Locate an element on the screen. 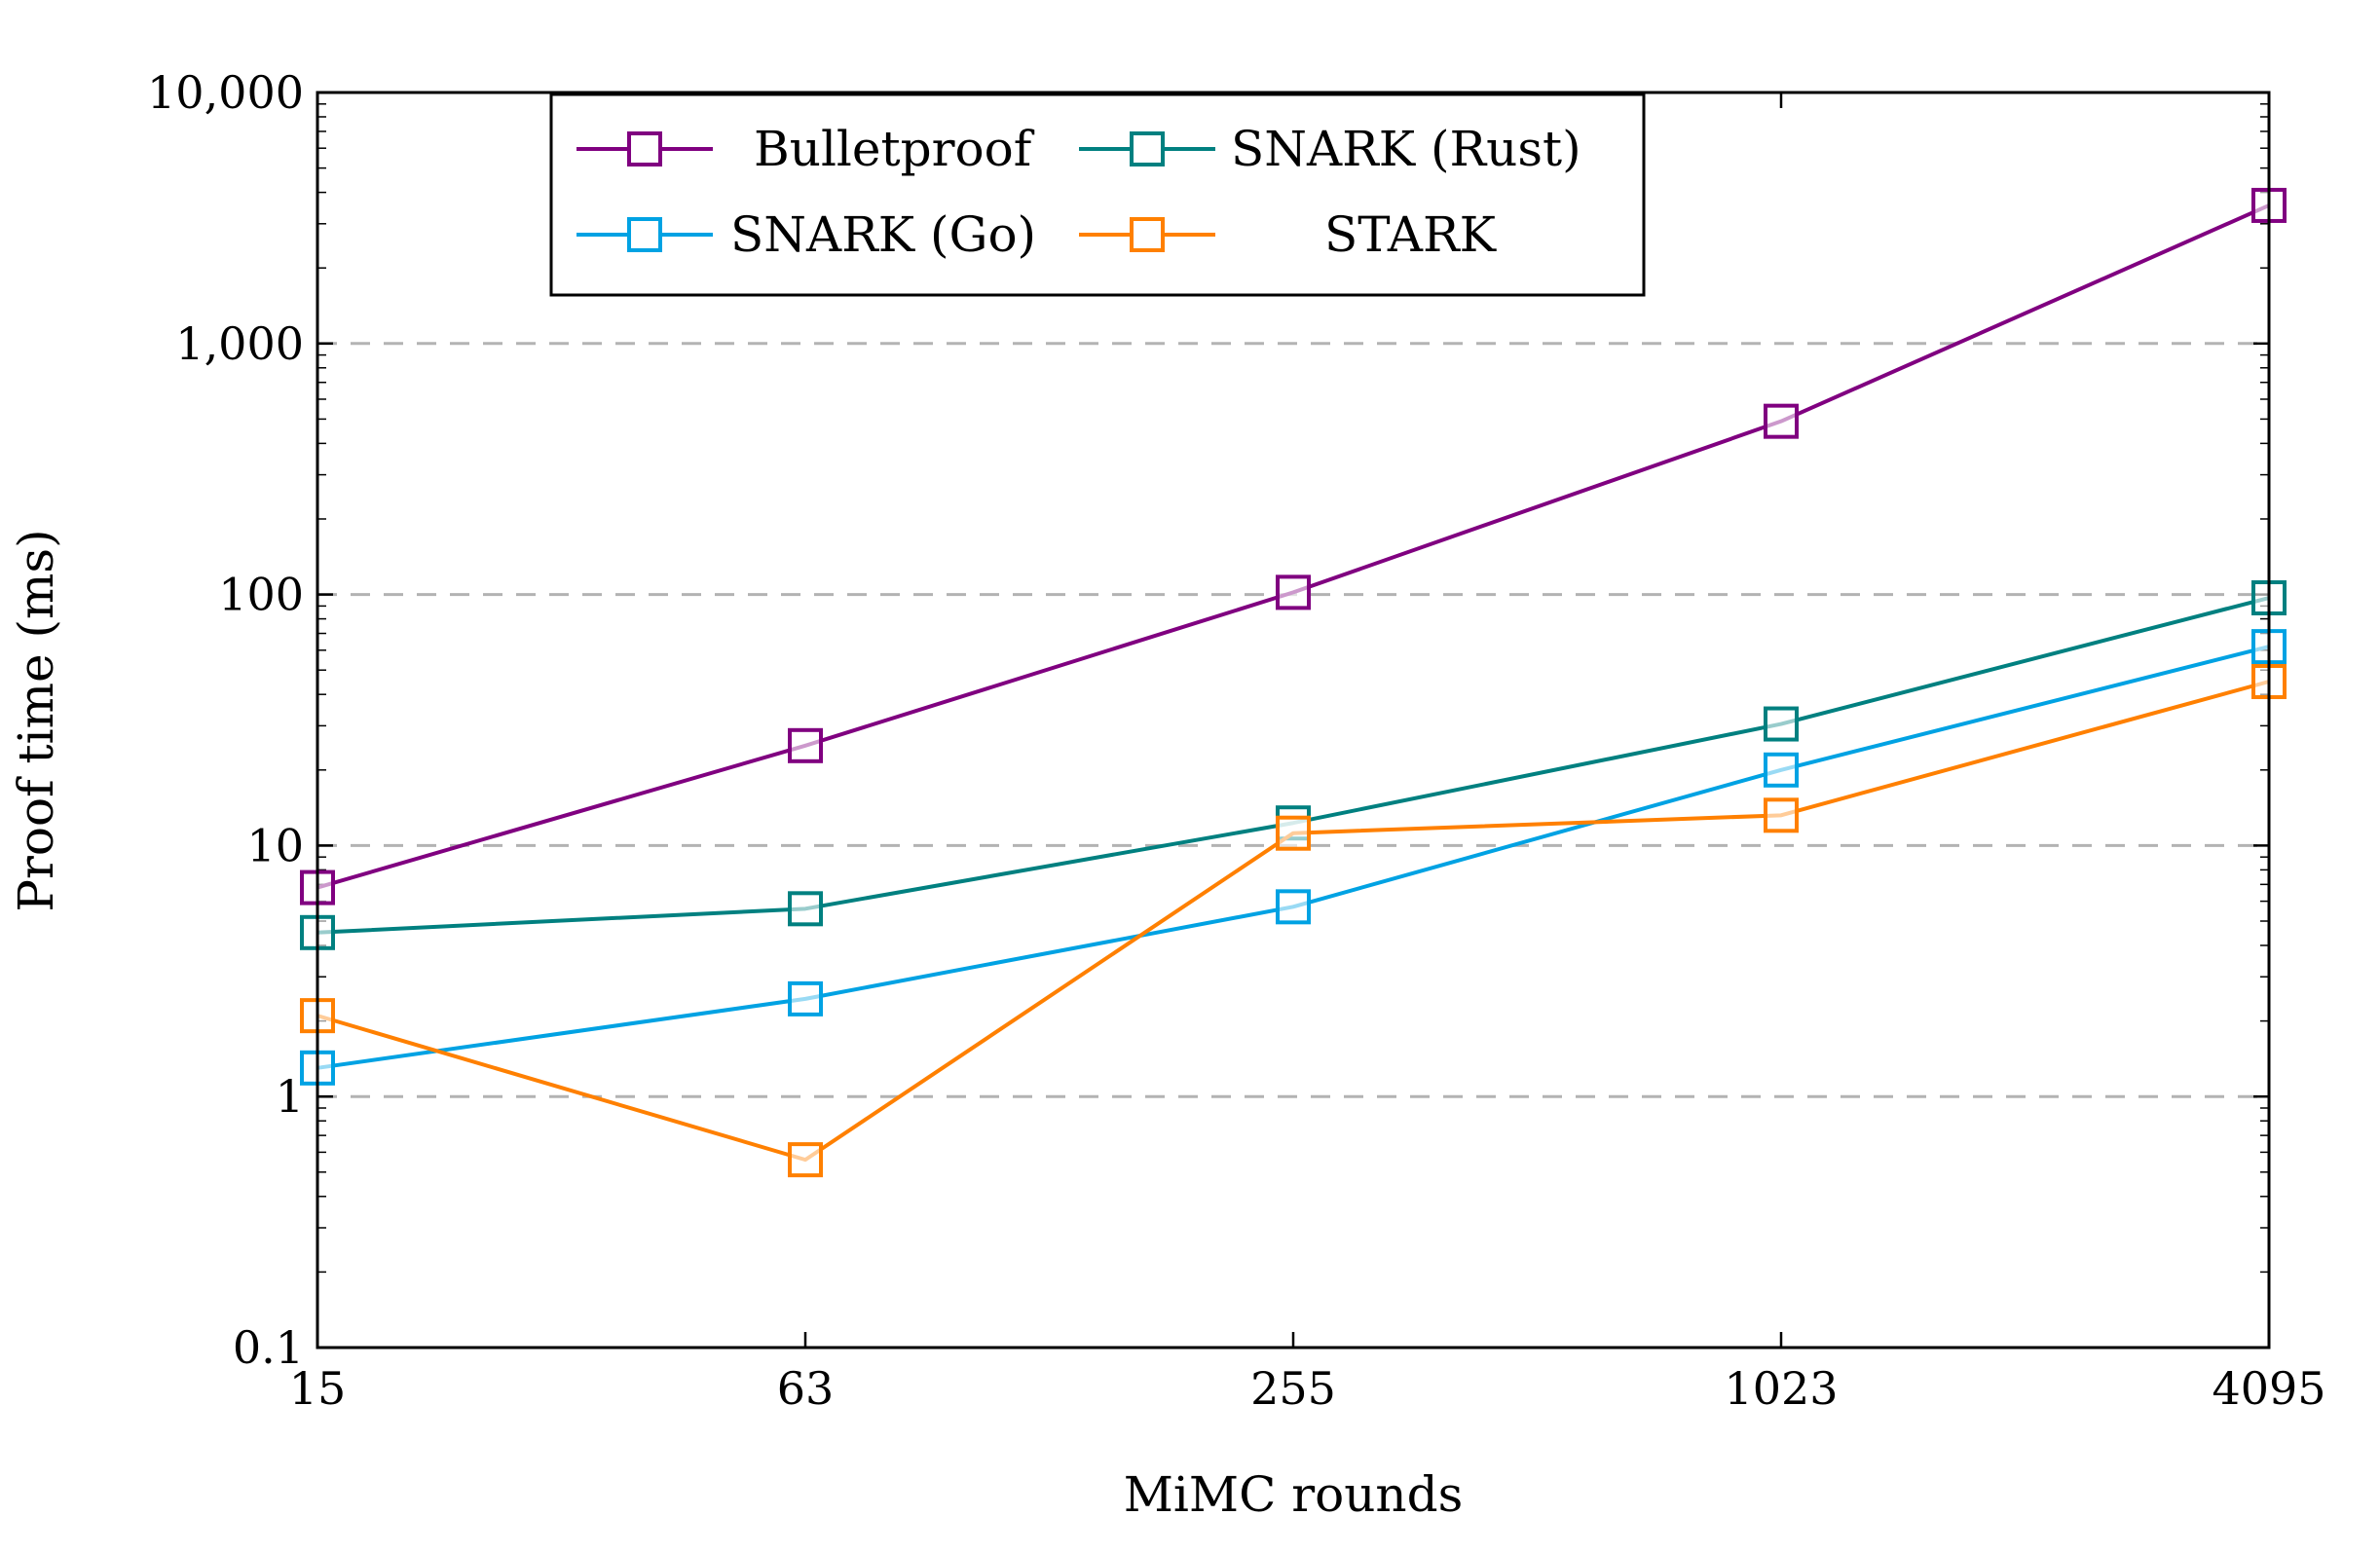  x-tick-label: 63 is located at coordinates (806, 1388).